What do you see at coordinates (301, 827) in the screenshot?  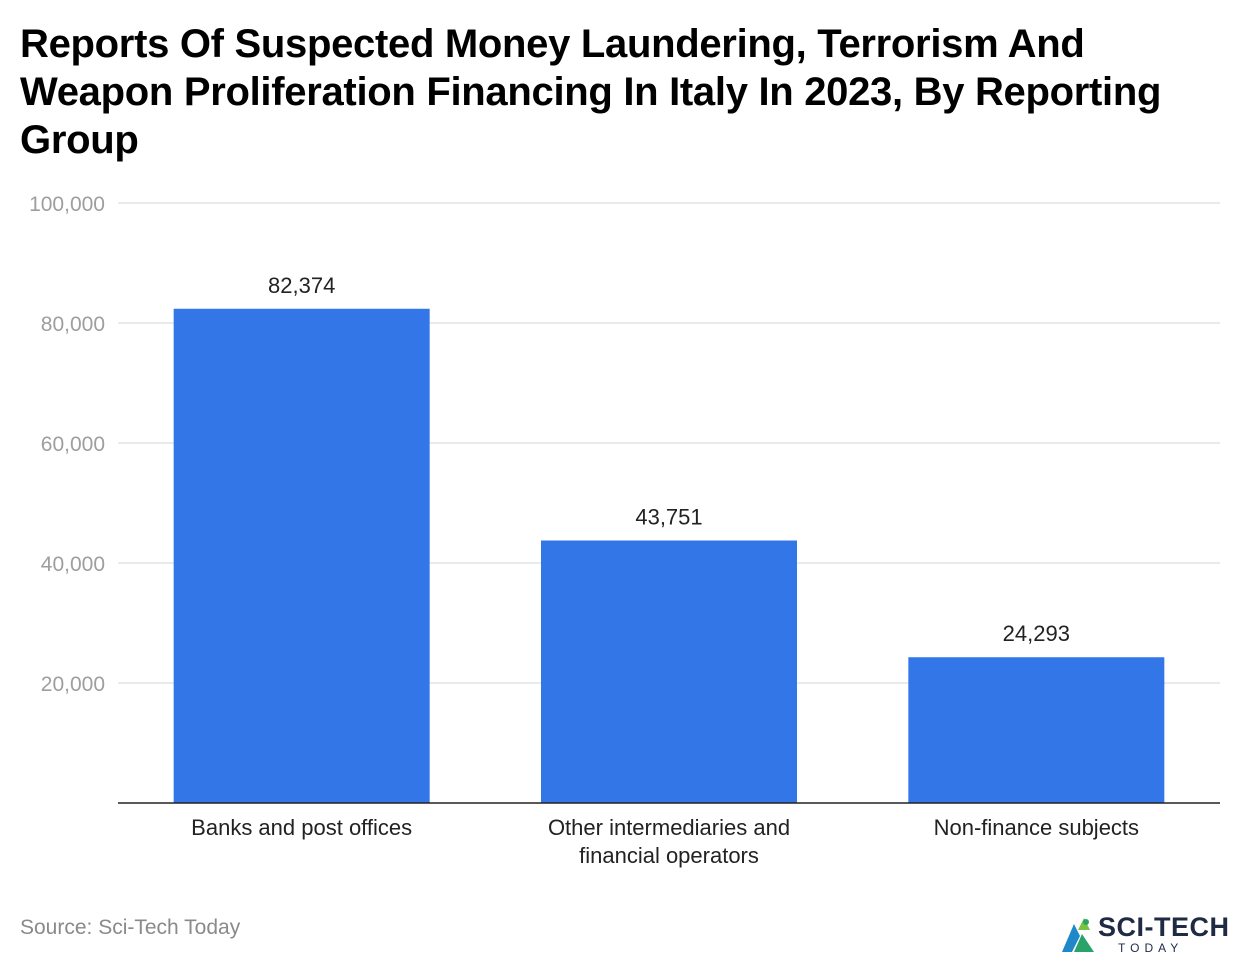 I see `x-tick-label: Banks and post offices` at bounding box center [301, 827].